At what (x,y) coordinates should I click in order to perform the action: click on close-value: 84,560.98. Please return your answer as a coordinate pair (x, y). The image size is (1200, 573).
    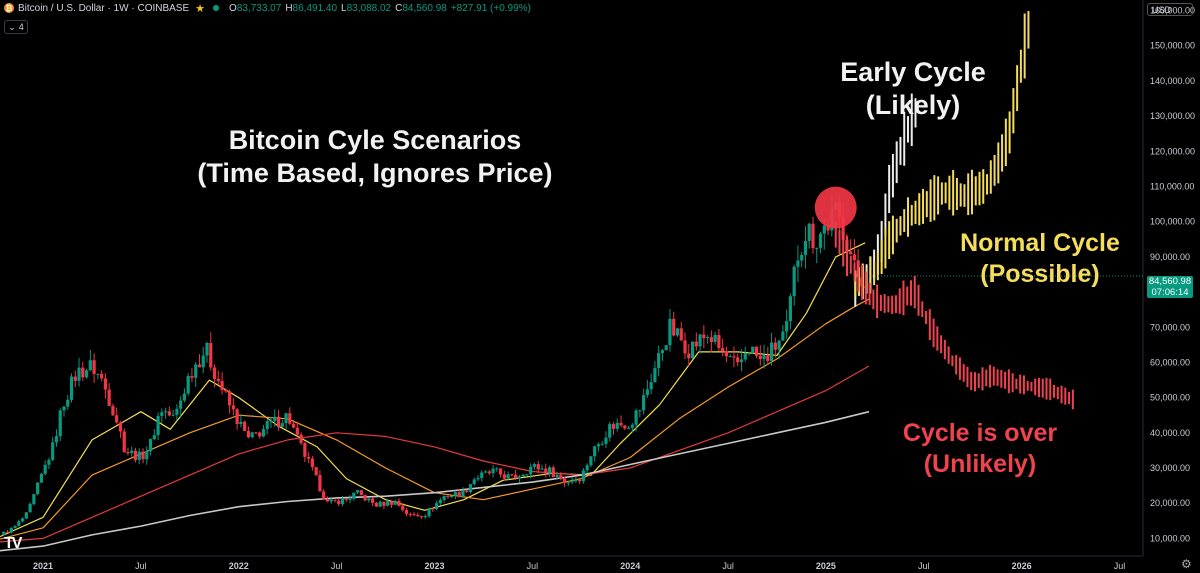
    Looking at the image, I should click on (424, 8).